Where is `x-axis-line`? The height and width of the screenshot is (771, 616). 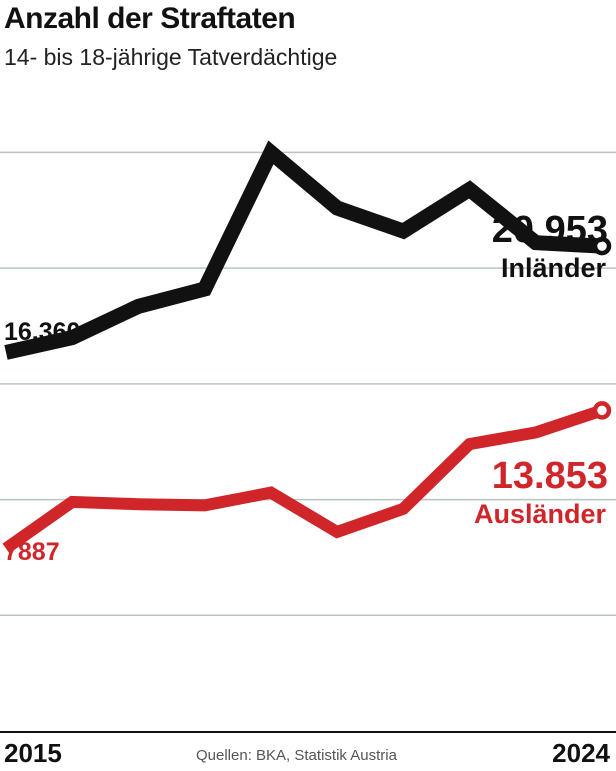
x-axis-line is located at coordinates (308, 732).